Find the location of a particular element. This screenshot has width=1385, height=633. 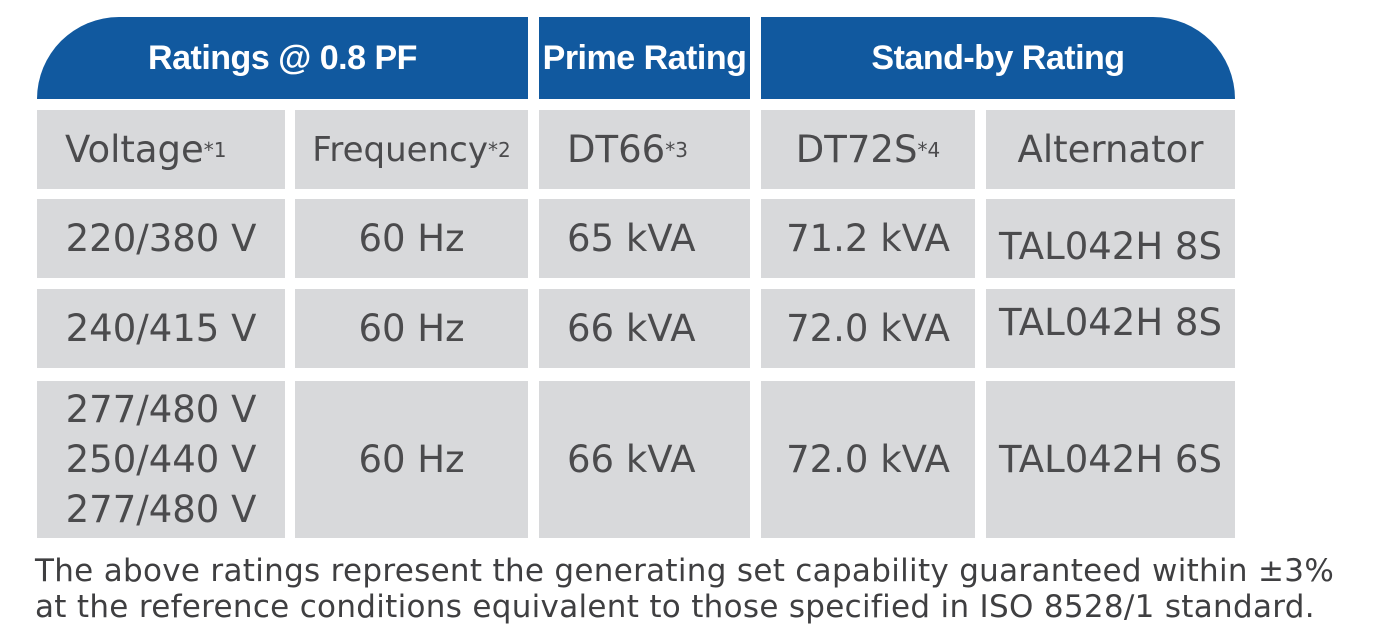

col-header-dt72s: DT72S *4 is located at coordinates (868, 149).